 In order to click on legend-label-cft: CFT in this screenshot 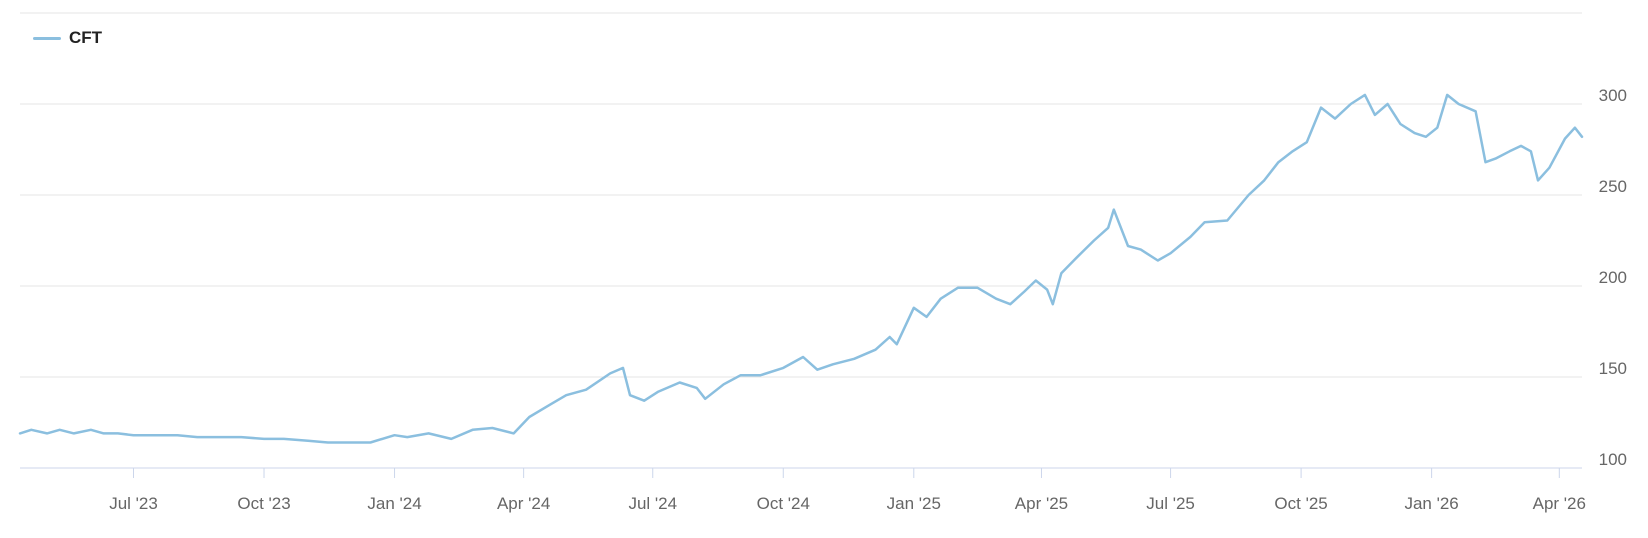, I will do `click(86, 37)`.